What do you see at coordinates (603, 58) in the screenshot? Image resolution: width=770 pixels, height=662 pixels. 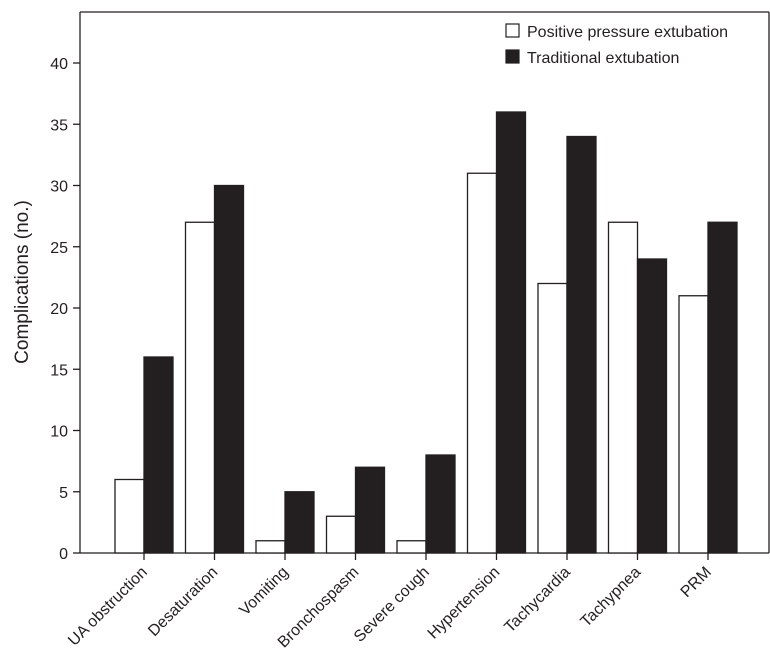 I see `legend-label-traditional: Traditional extubation` at bounding box center [603, 58].